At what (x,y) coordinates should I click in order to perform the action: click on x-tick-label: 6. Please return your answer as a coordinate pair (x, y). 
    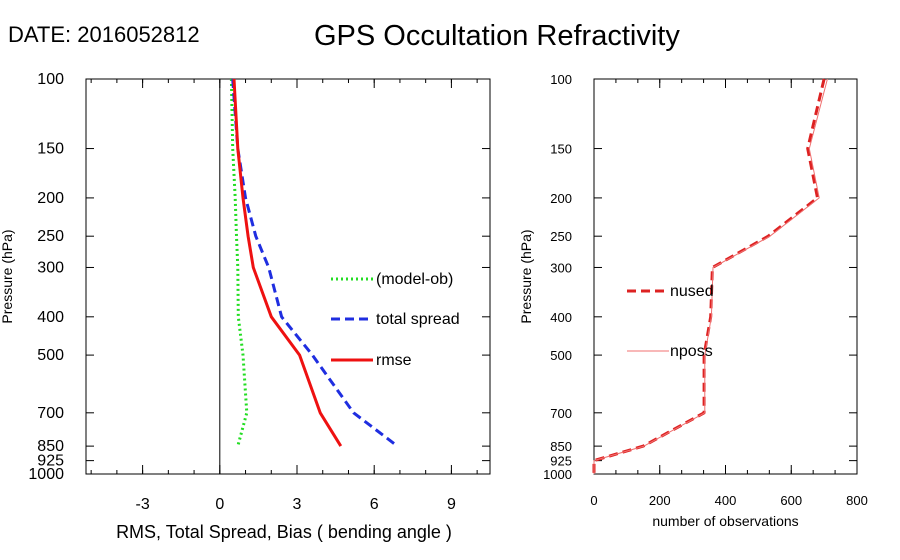
    Looking at the image, I should click on (374, 504).